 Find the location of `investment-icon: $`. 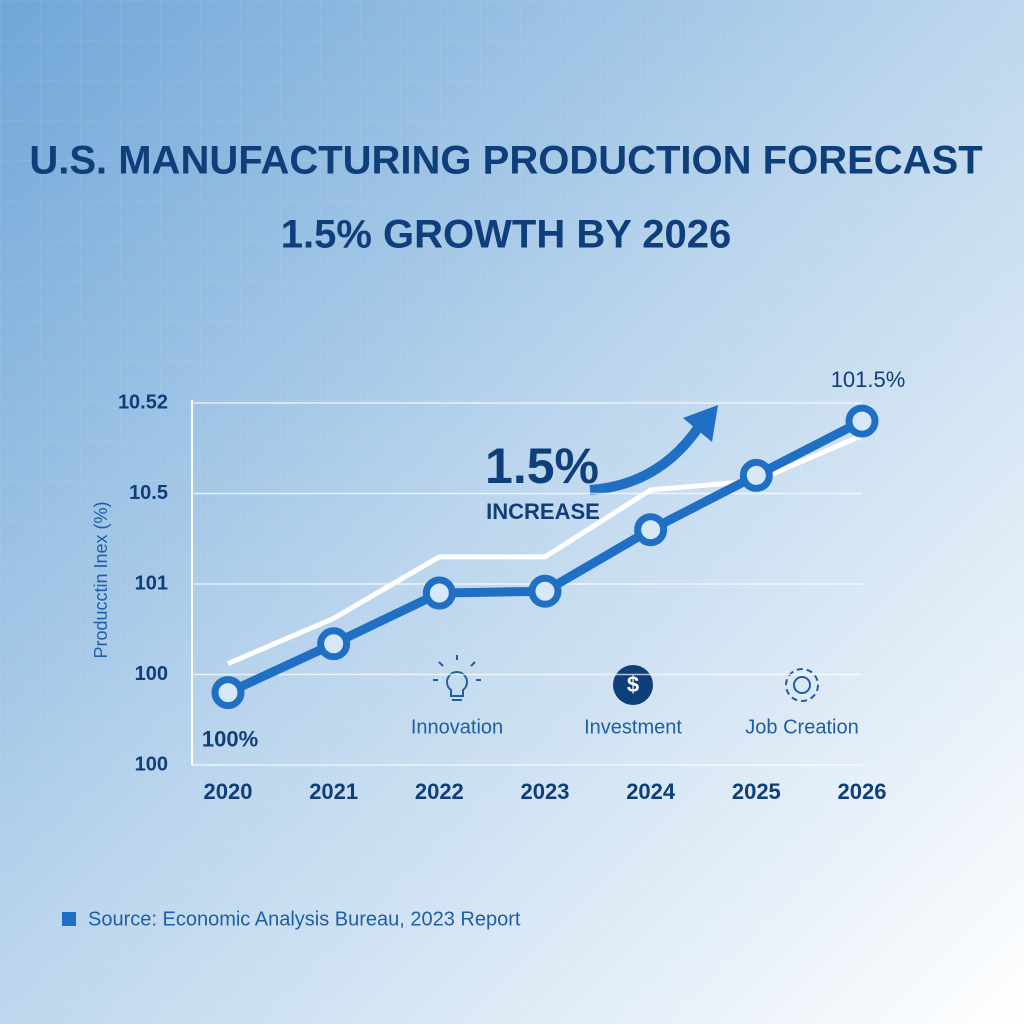

investment-icon: $ is located at coordinates (633, 685).